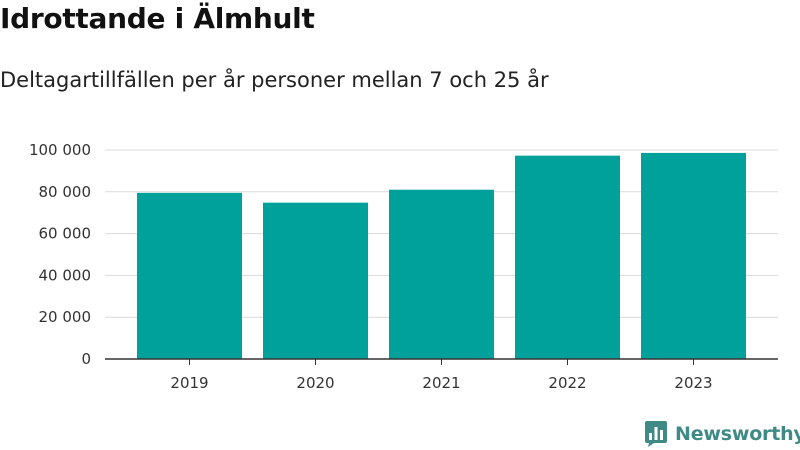  What do you see at coordinates (65, 275) in the screenshot?
I see `y-tick-label: 40 000` at bounding box center [65, 275].